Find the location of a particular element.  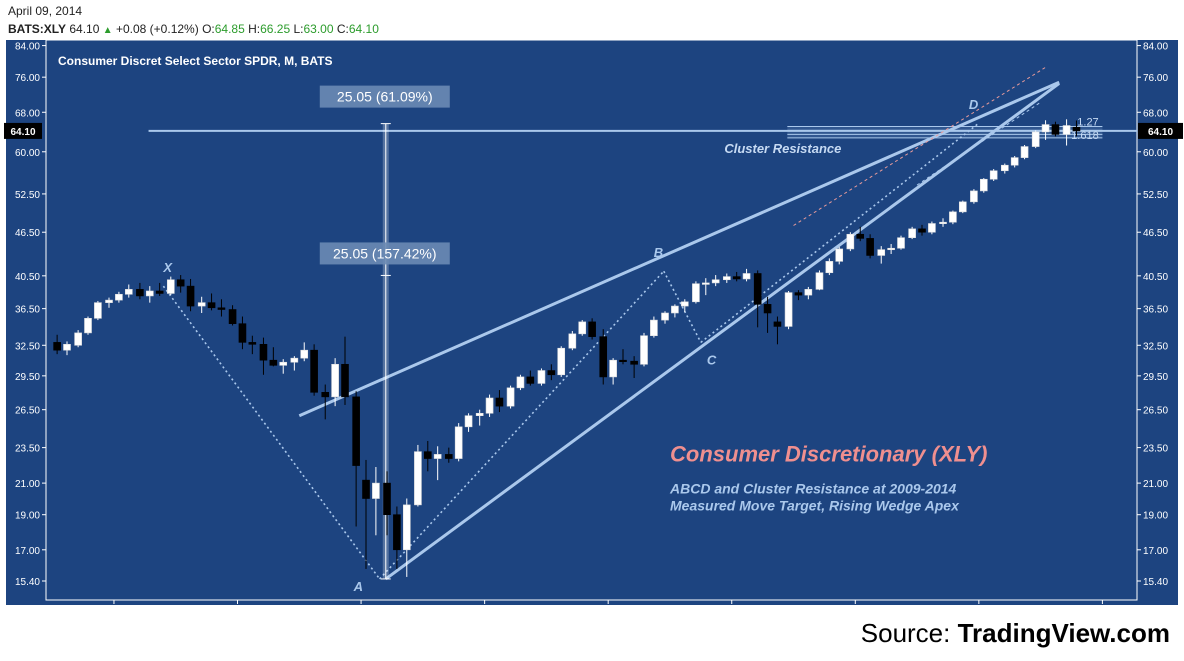

measured-move-lower-label: 25.05 (157.42%) is located at coordinates (385, 253).